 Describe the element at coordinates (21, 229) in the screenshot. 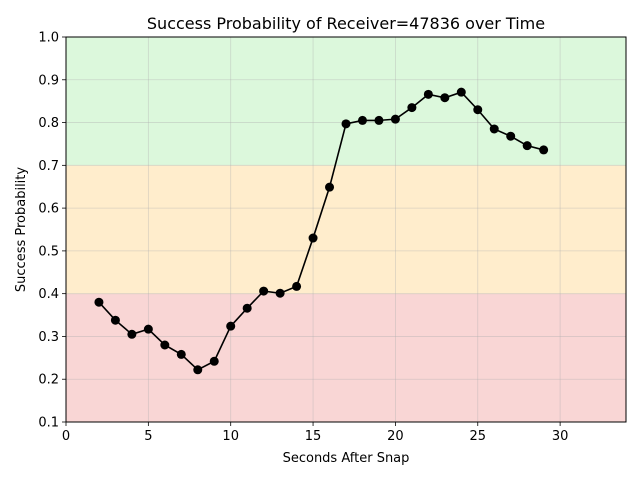

I see `y-axis-label: Success Probability` at that location.